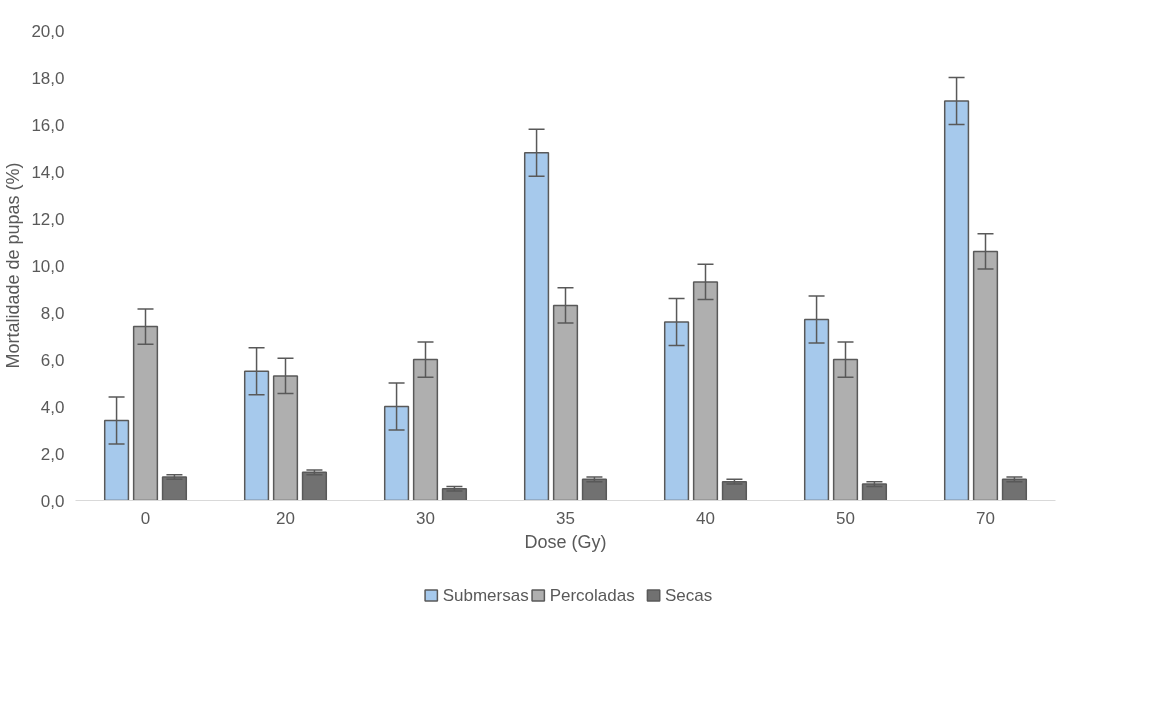  I want to click on y-axis-title: Mortalidade de pupas (%), so click(13, 265).